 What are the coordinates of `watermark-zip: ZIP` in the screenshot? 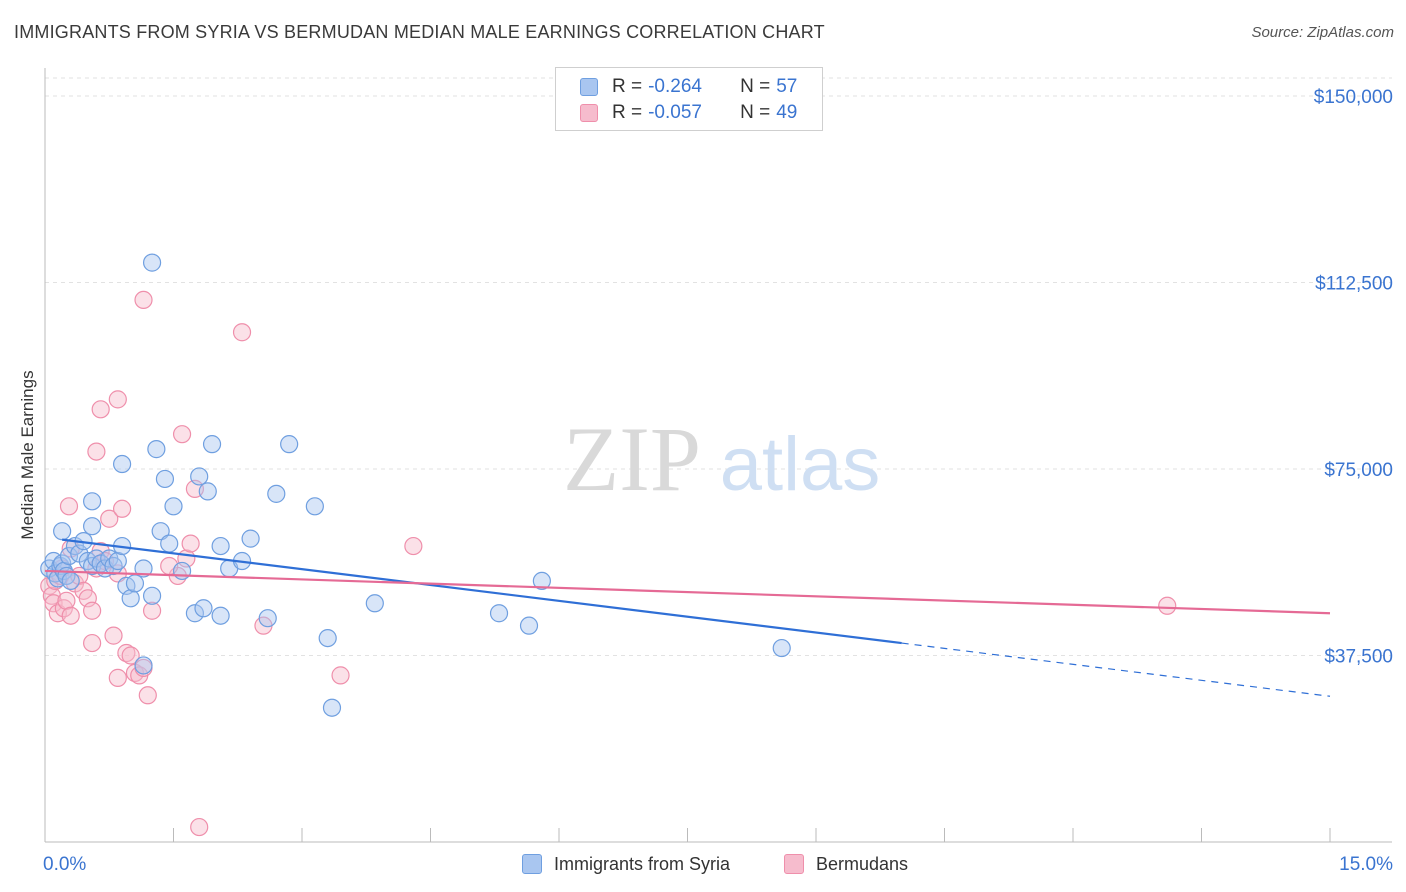 It's located at (632, 459).